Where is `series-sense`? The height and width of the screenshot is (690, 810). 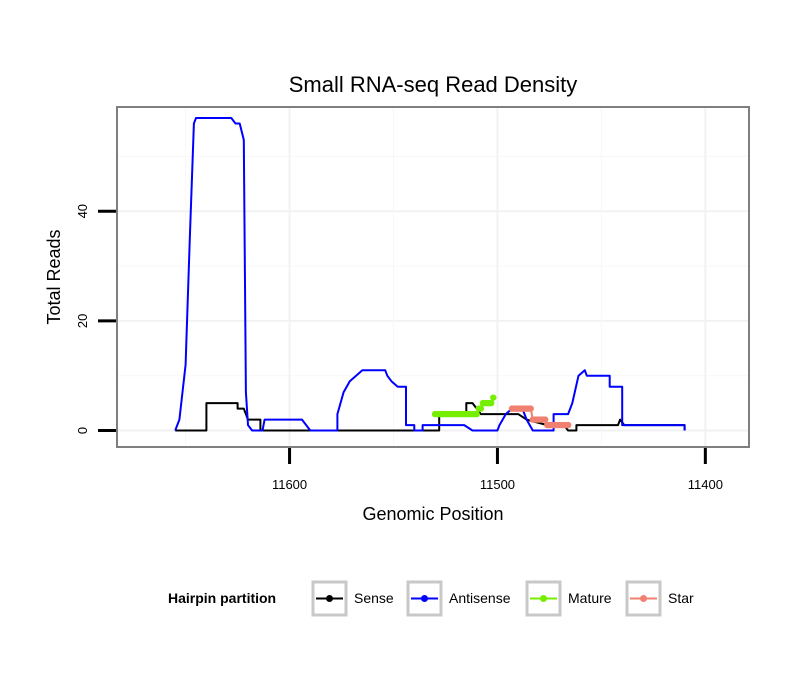
series-sense is located at coordinates (430, 417).